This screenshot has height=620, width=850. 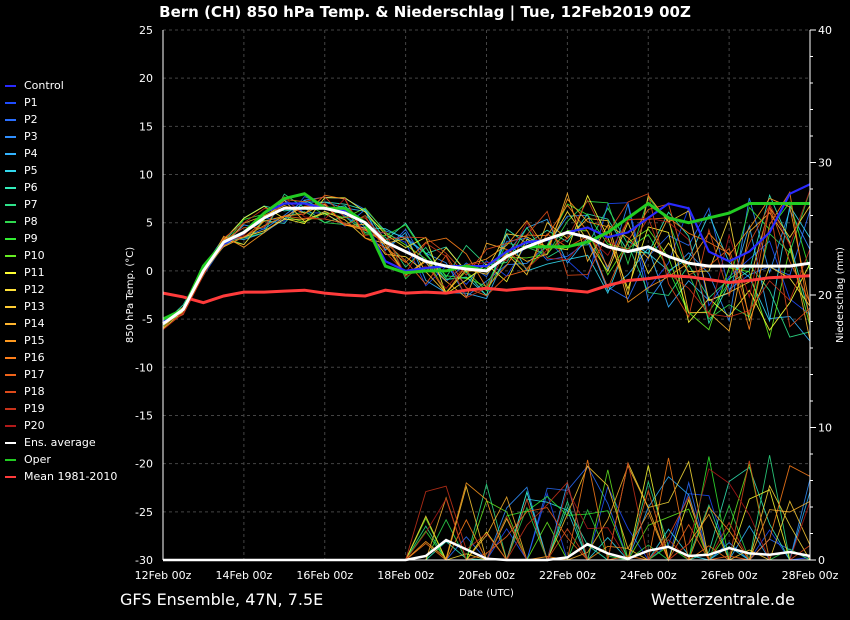 I want to click on legend-label: P9, so click(x=31, y=238).